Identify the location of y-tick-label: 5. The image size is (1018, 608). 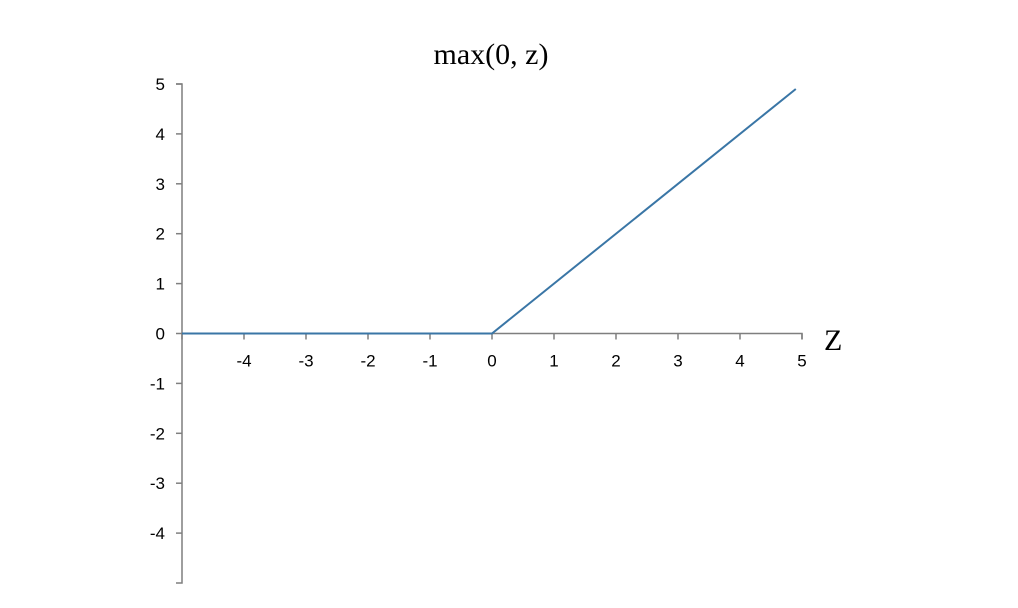
(160, 84).